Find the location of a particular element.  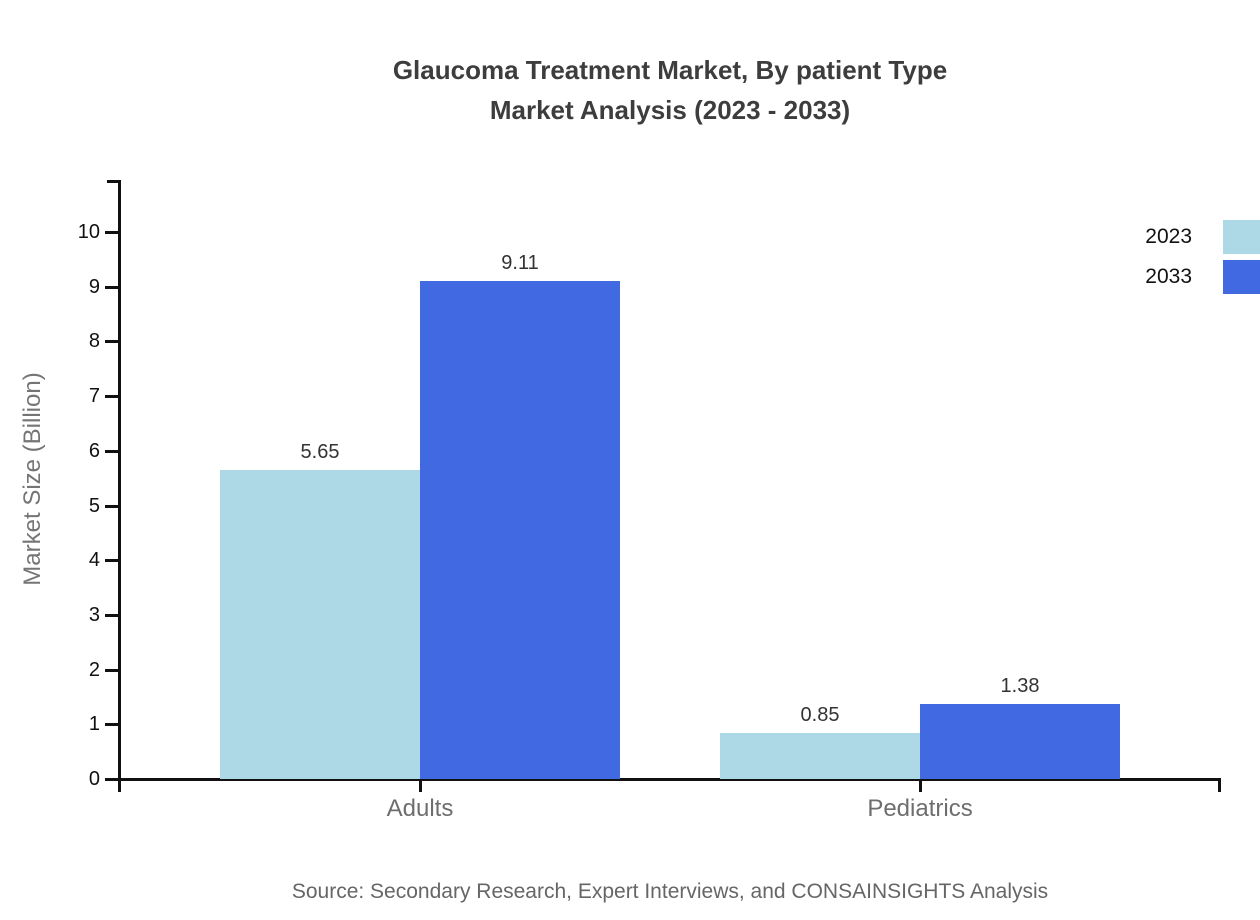

y-tick-label-9: 9 is located at coordinates (94, 286).